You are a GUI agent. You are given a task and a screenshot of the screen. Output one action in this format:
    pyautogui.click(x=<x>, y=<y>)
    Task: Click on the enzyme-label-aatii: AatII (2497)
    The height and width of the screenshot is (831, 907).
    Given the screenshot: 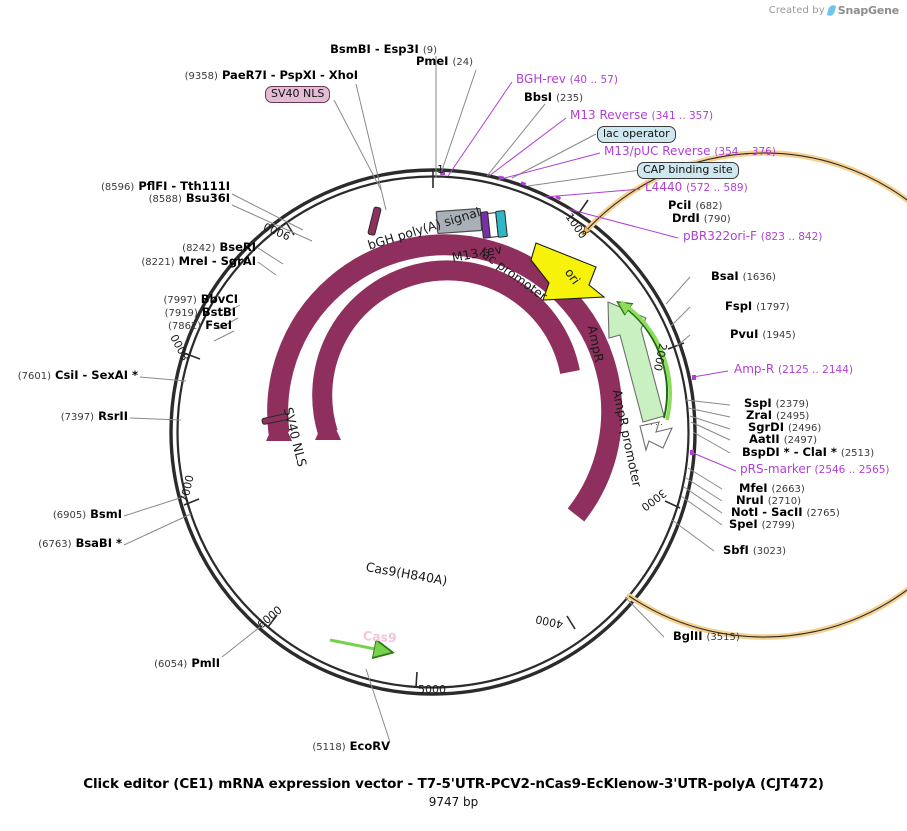 What is the action you would take?
    pyautogui.click(x=783, y=440)
    